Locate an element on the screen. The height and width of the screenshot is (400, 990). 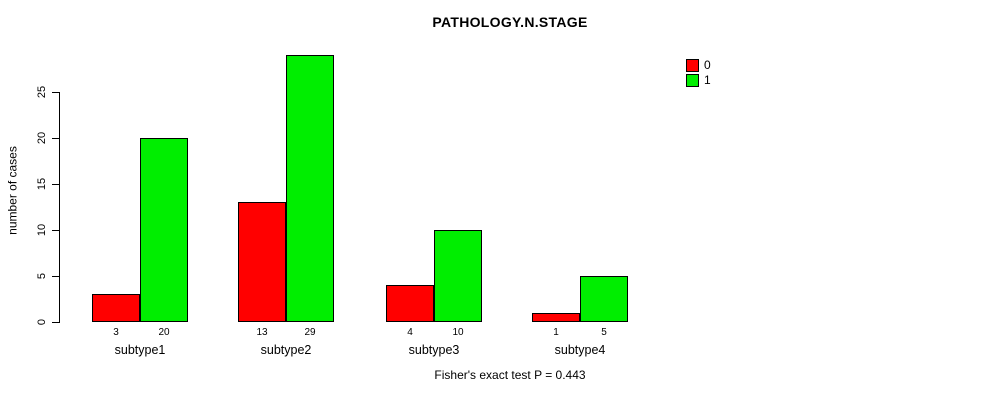
category-label-subtype2: subtype2 is located at coordinates (286, 350).